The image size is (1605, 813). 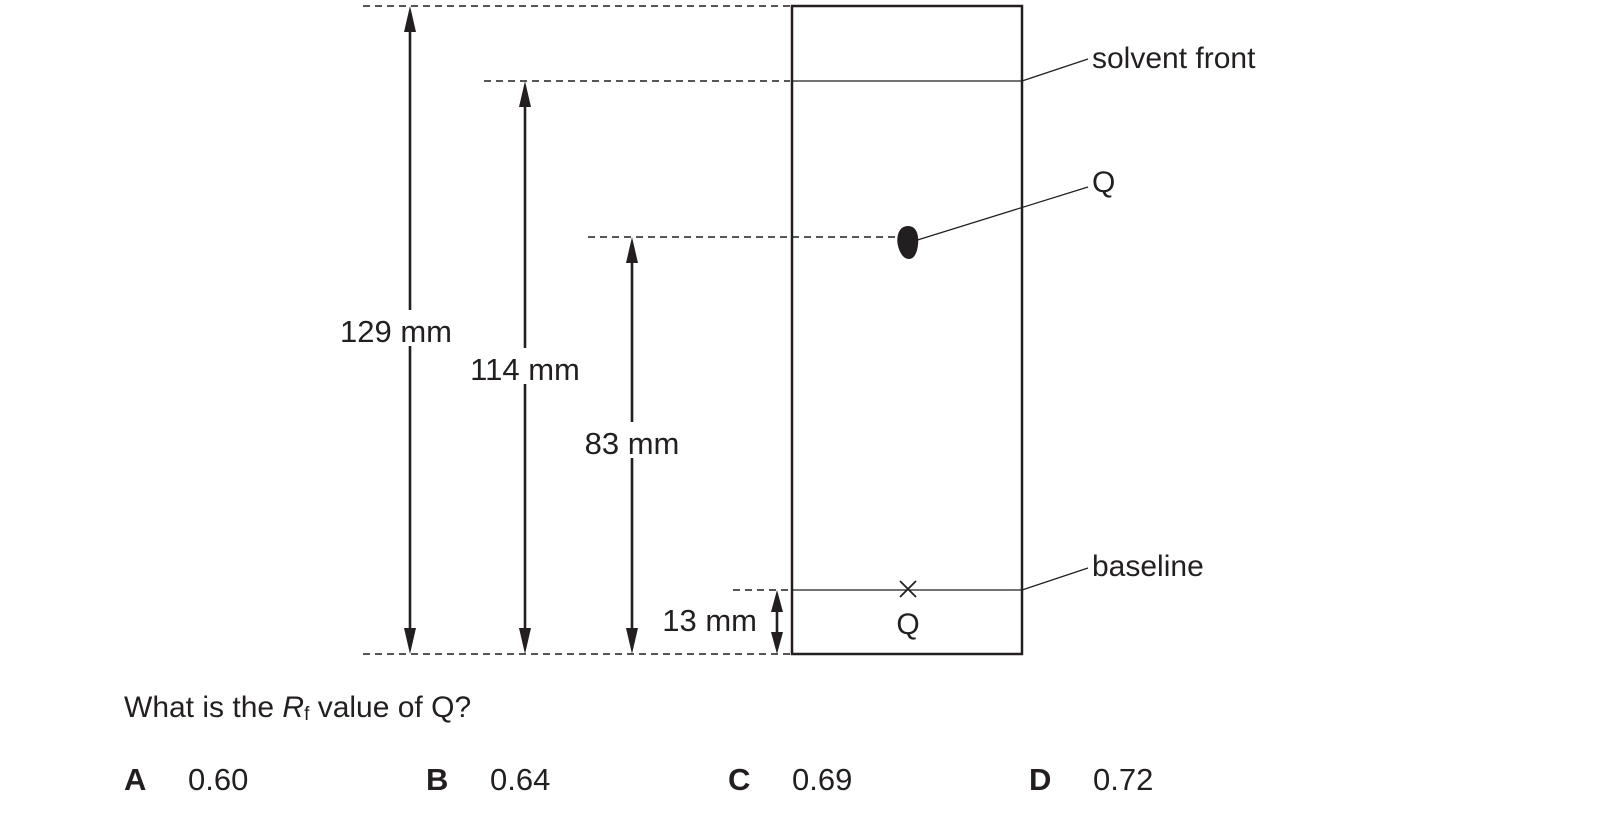 What do you see at coordinates (437, 779) in the screenshot?
I see `option-b-letter: B` at bounding box center [437, 779].